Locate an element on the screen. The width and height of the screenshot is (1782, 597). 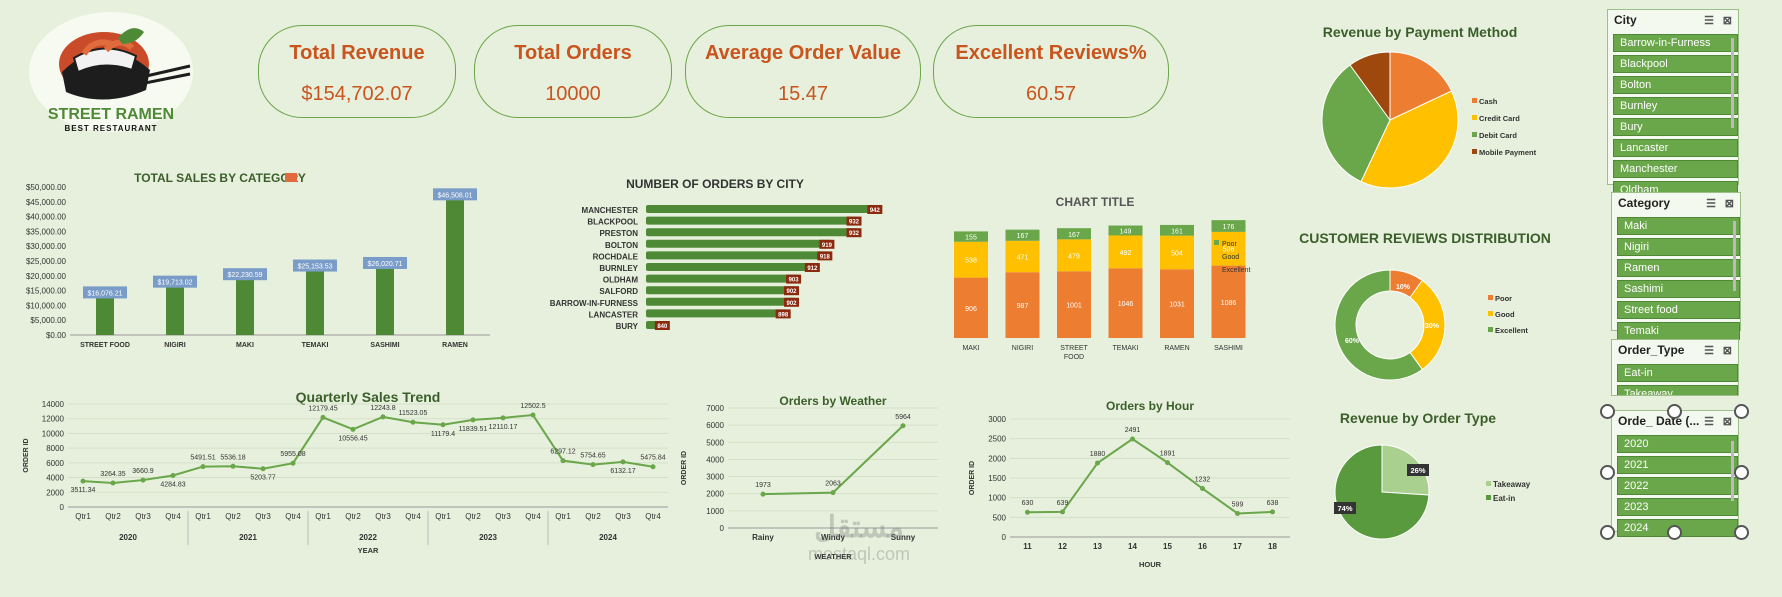
slicer-title: Order_Type is located at coordinates (1651, 350).